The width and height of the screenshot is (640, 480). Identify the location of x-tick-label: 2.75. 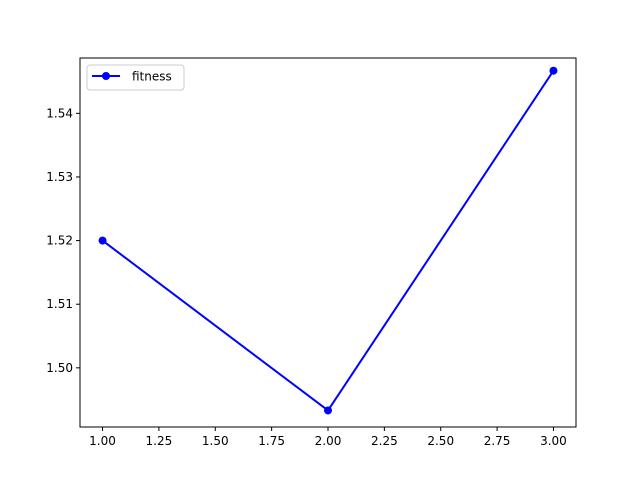
(497, 441).